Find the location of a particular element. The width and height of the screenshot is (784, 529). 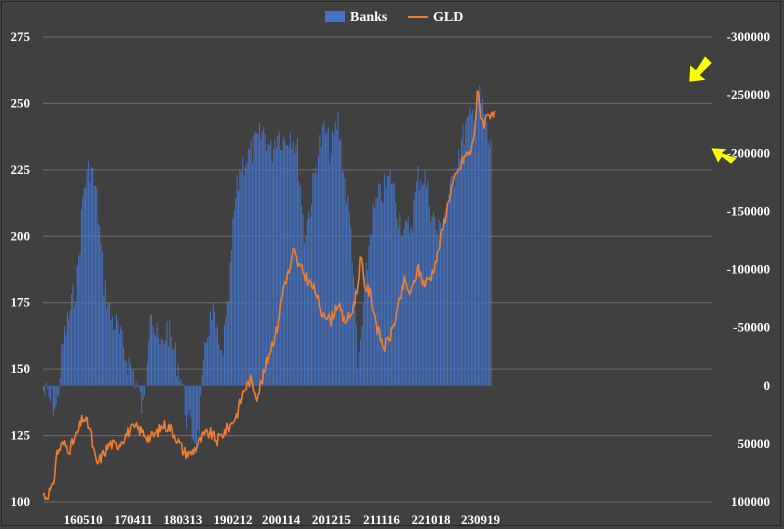

left-axis-ticks: 100 125 150 175 200 225 250 275 is located at coordinates (21, 269).